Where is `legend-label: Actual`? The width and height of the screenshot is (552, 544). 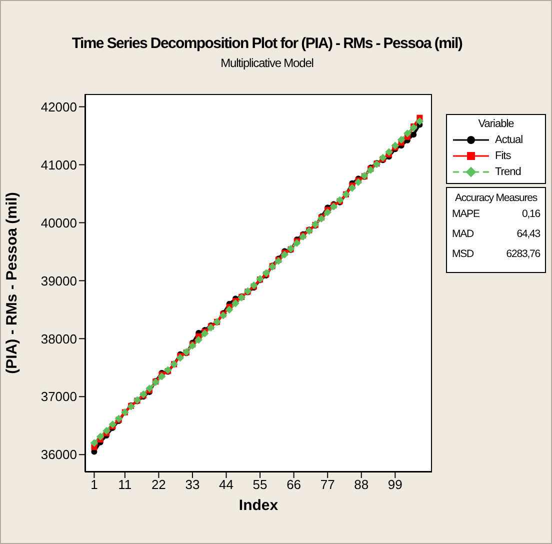 legend-label: Actual is located at coordinates (509, 140).